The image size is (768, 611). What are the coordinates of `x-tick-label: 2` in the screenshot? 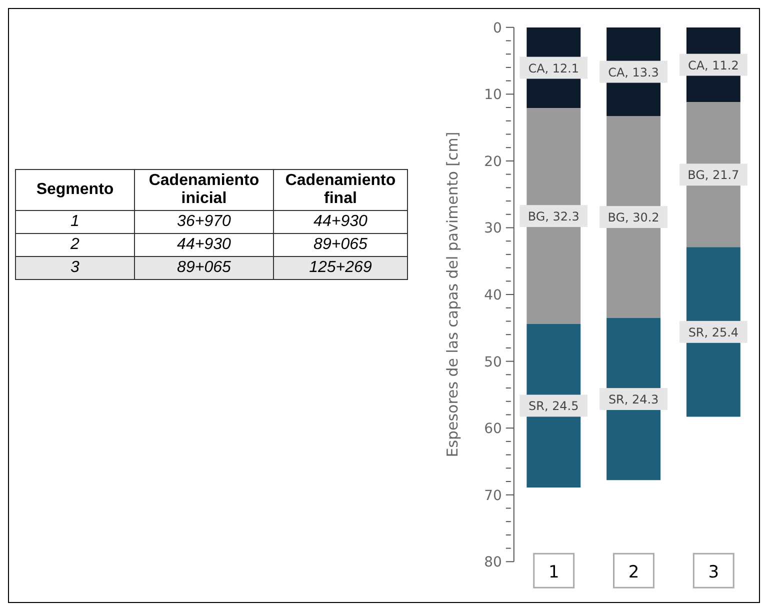 It's located at (634, 572).